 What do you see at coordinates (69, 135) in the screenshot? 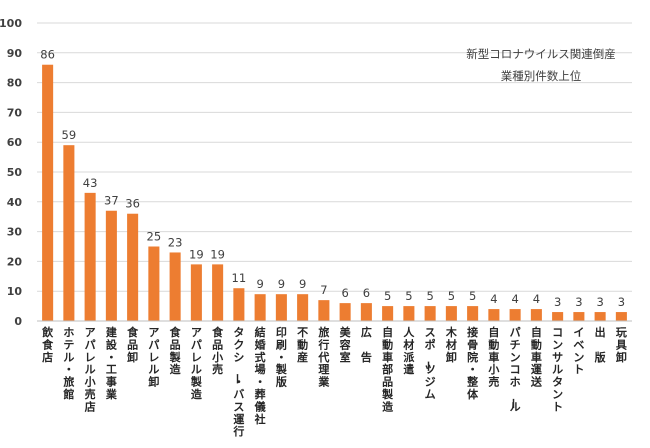
I see `data-label: 59` at bounding box center [69, 135].